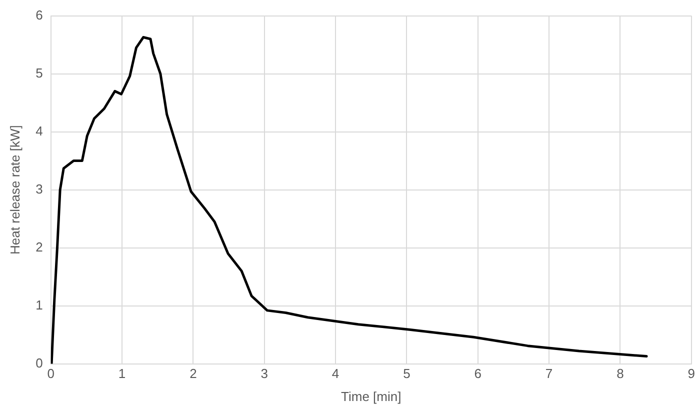 The image size is (698, 413). I want to click on x-tick-label: 9, so click(691, 374).